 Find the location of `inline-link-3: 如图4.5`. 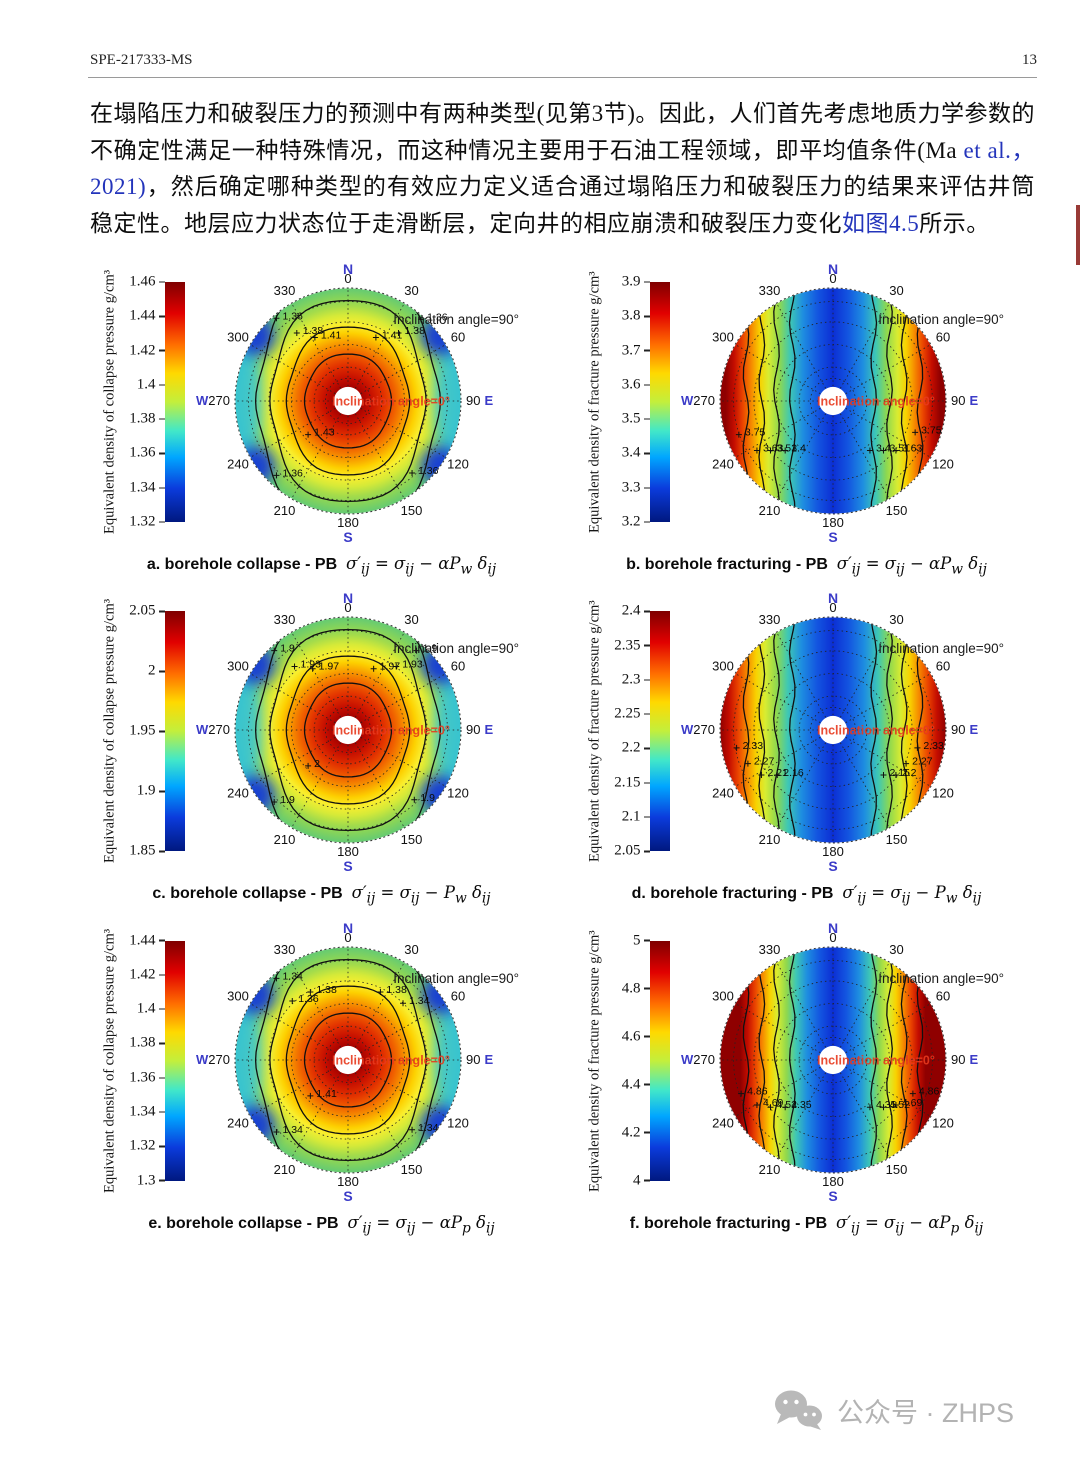

inline-link-3: 如图4.5 is located at coordinates (881, 223).